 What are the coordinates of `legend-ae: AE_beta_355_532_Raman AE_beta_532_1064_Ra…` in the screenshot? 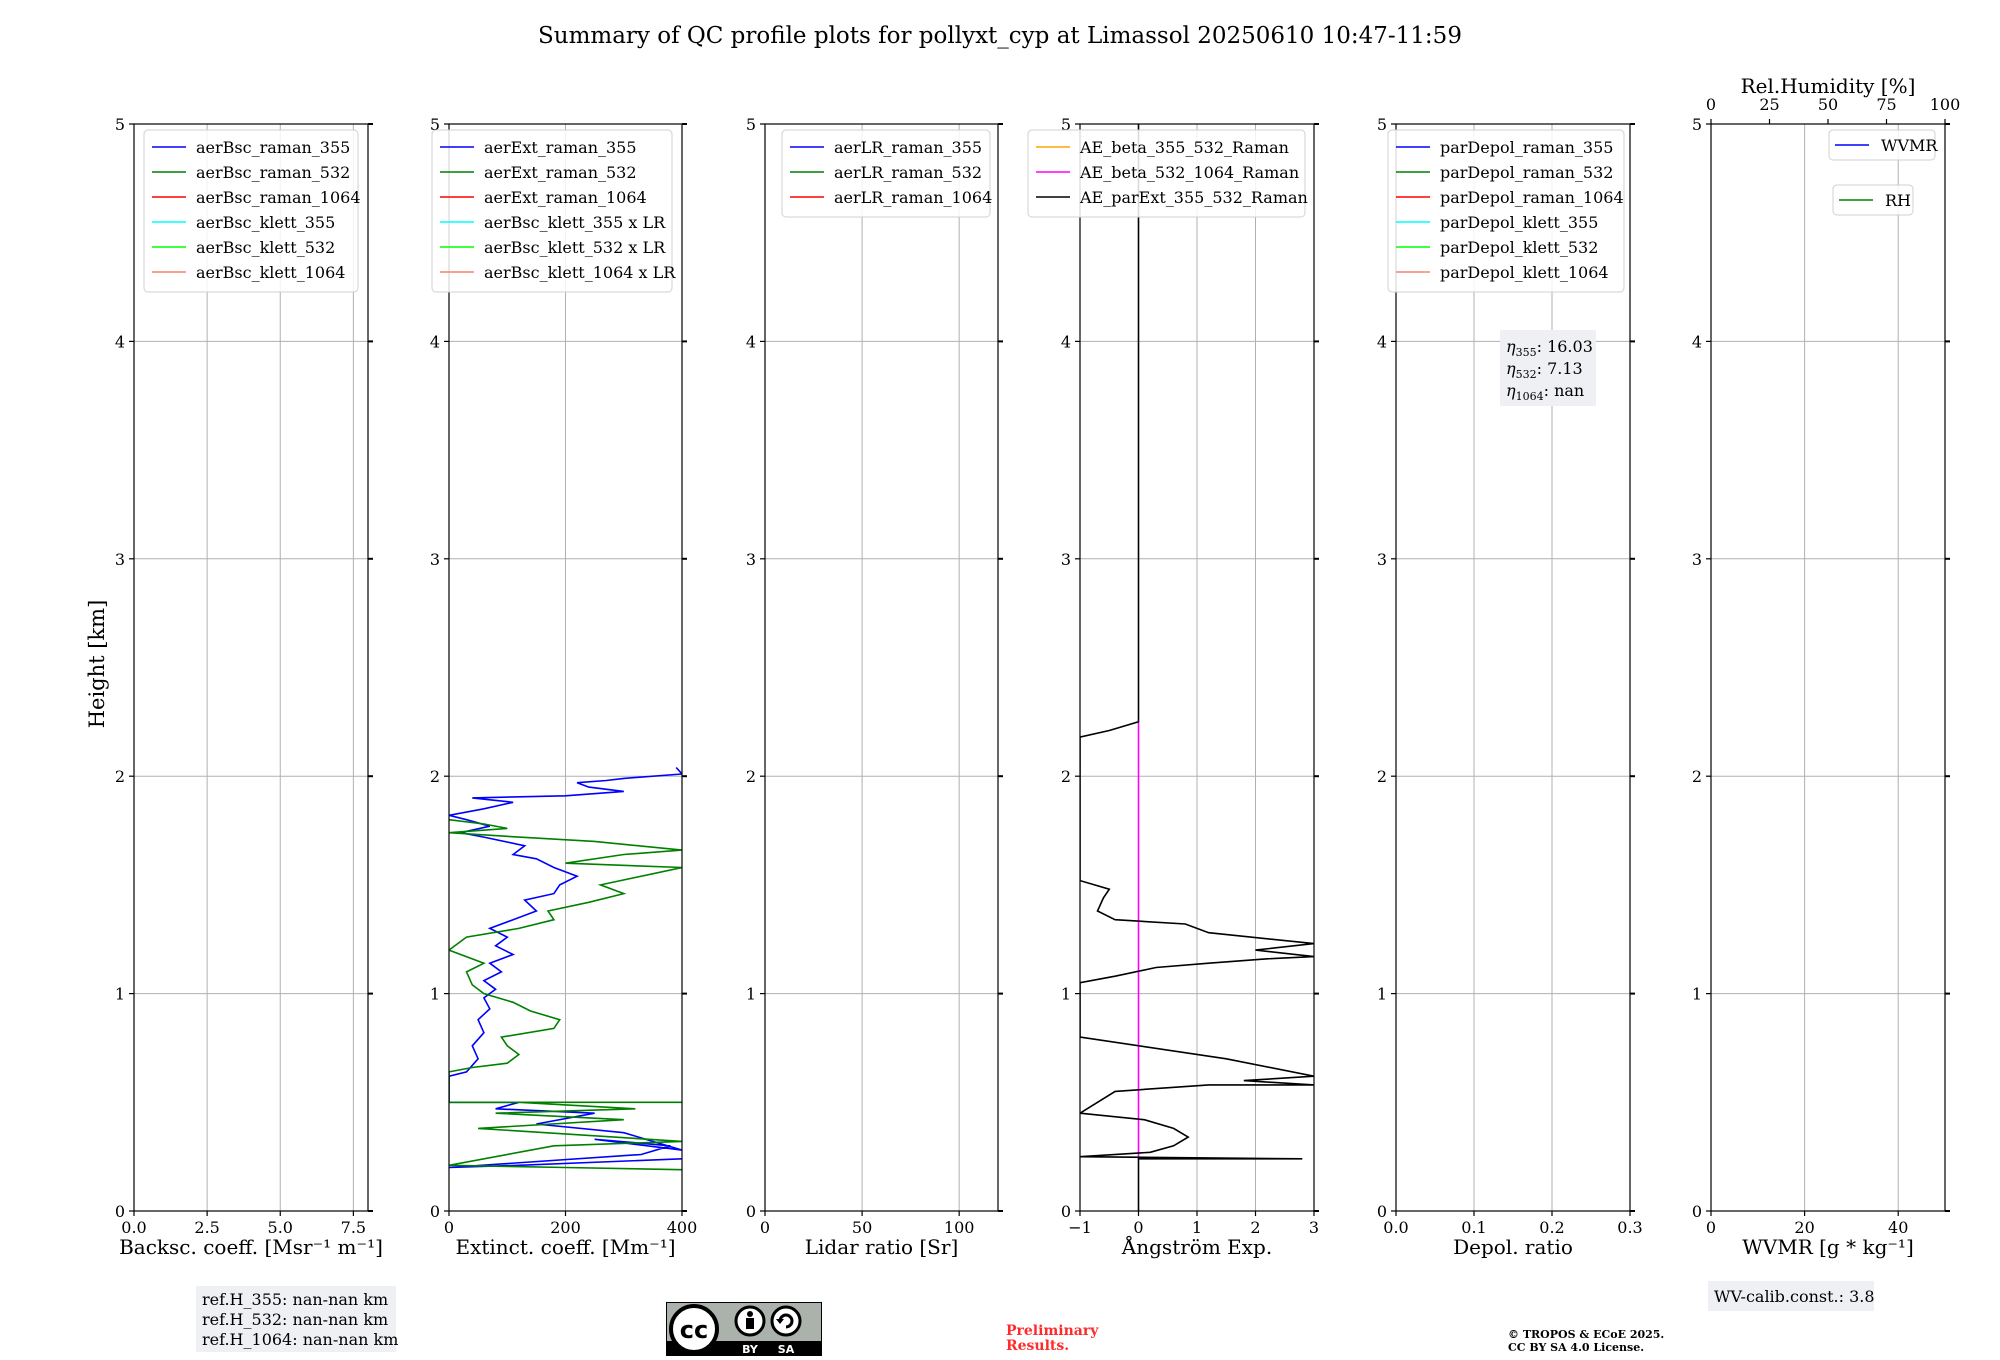 It's located at (1167, 173).